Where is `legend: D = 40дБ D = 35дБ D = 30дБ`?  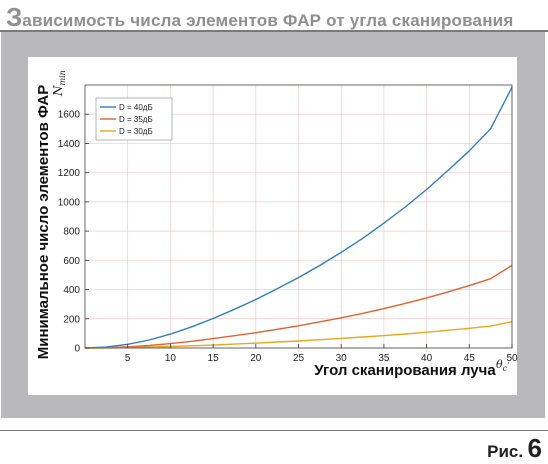 legend: D = 40дБ D = 35дБ D = 30дБ is located at coordinates (134, 119).